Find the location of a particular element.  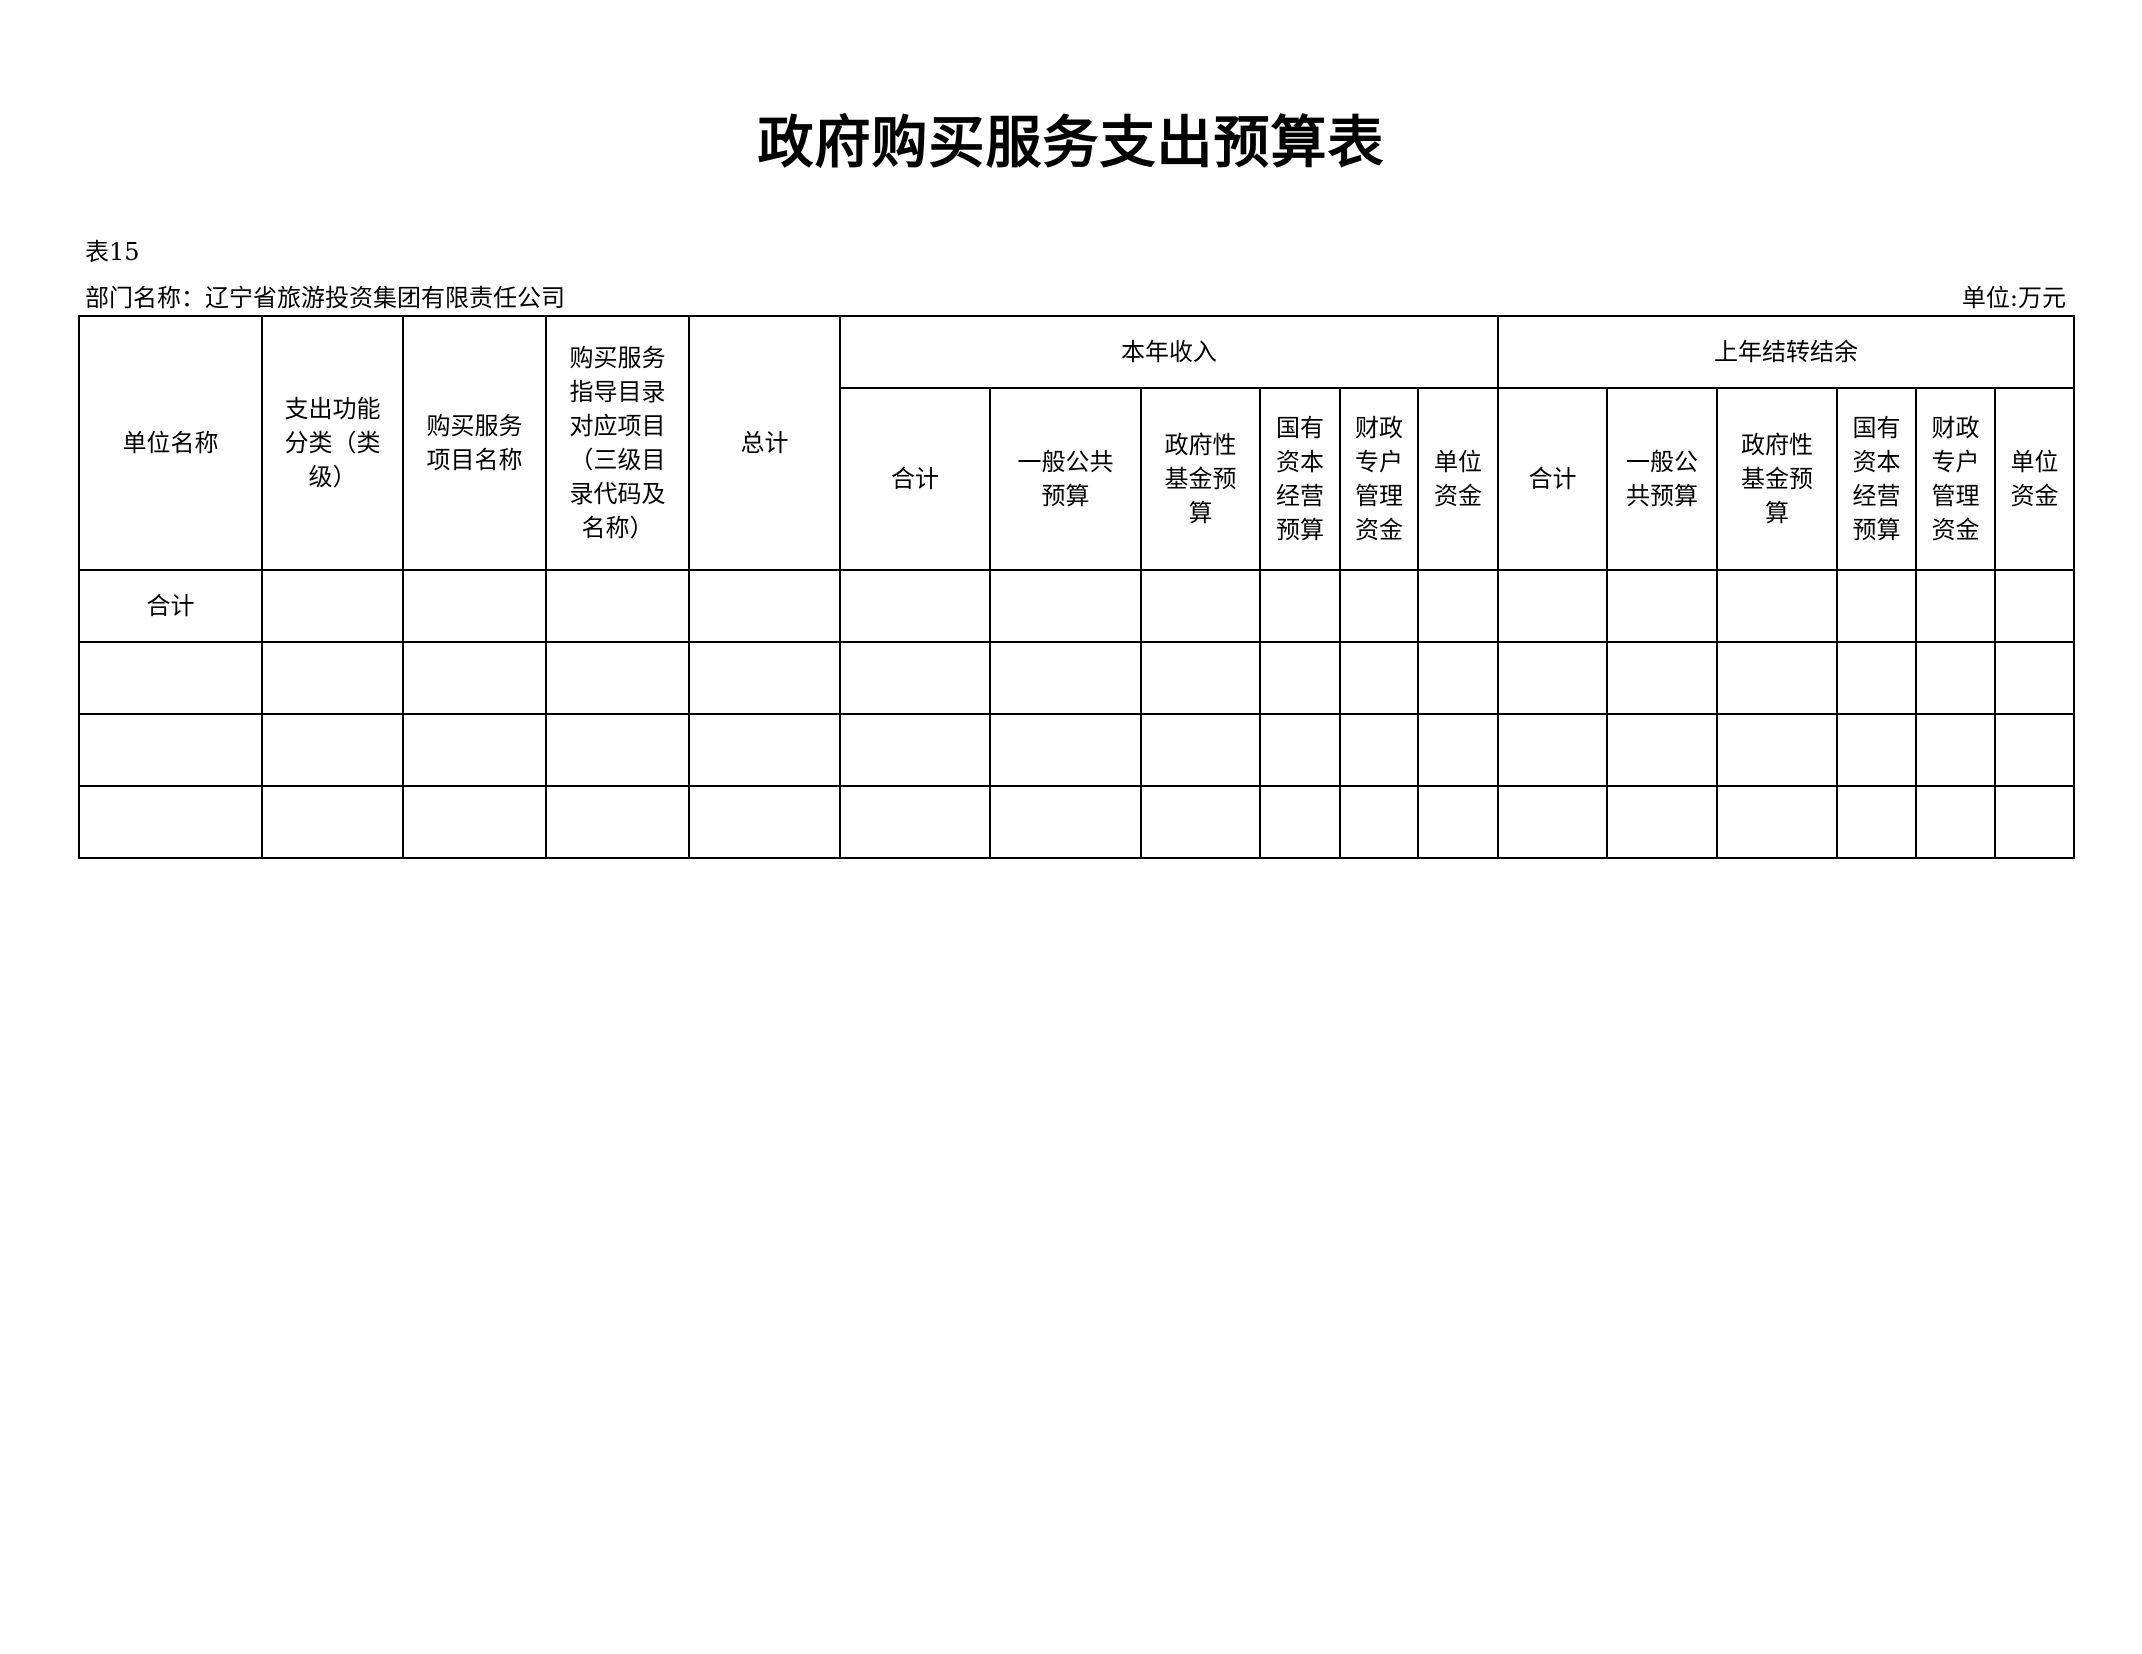

header-catalog: 购买服务 指导目录 对应项目 （三级目 录代码及 名称） is located at coordinates (617, 443).